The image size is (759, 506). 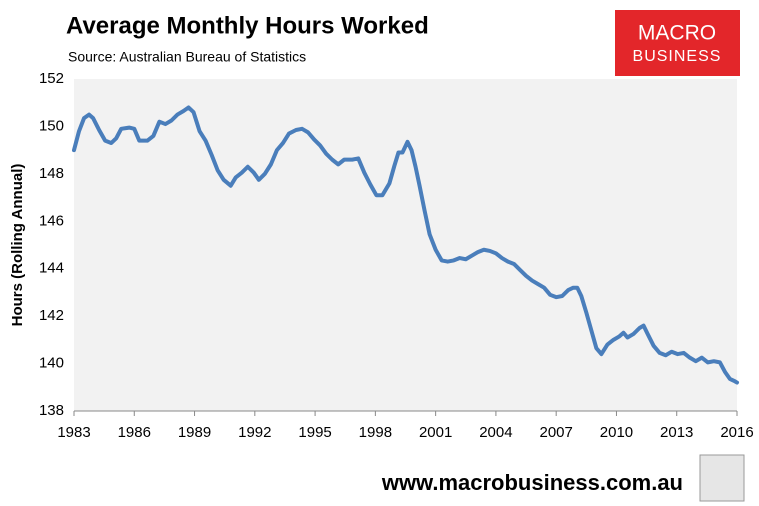 I want to click on logo-text: MACRO, so click(x=677, y=33).